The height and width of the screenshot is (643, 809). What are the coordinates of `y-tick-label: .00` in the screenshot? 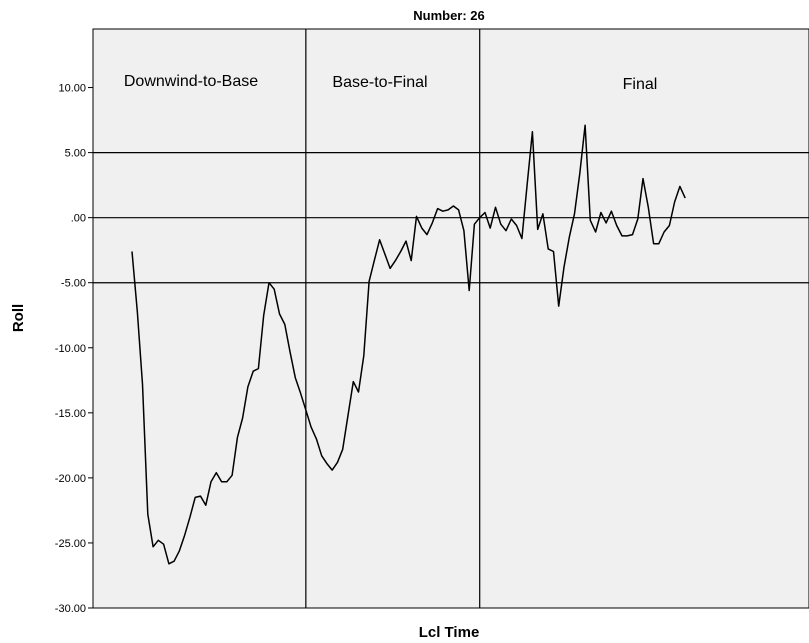 It's located at (78, 219).